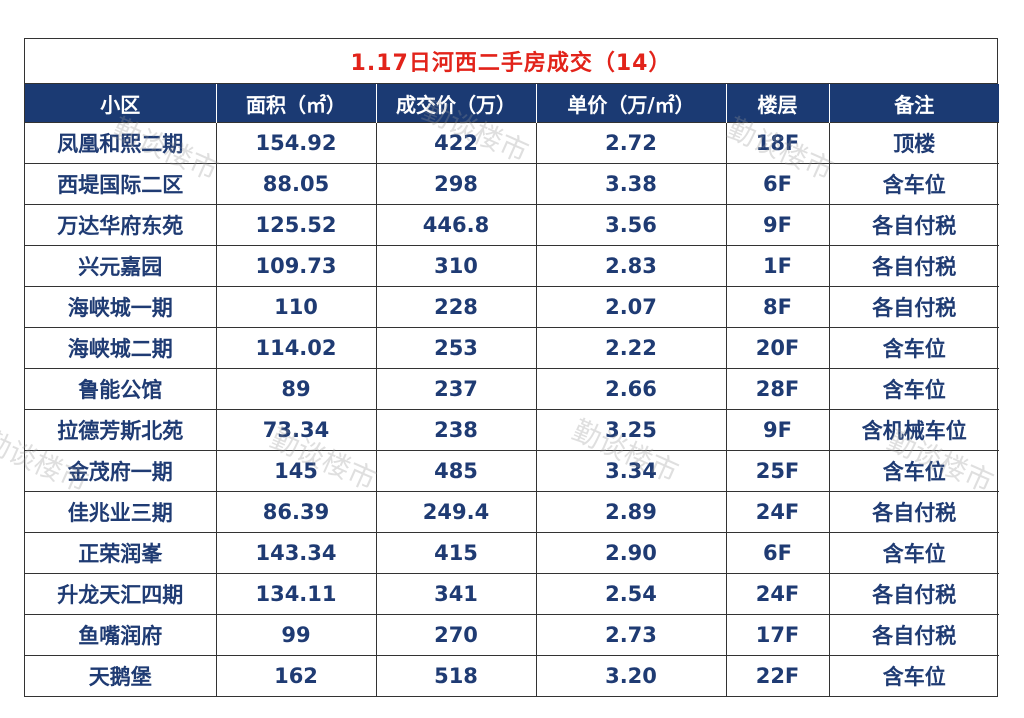  I want to click on table-row: 鱼嘴润府 99 270 2.73 17F 各自付税, so click(512, 635).